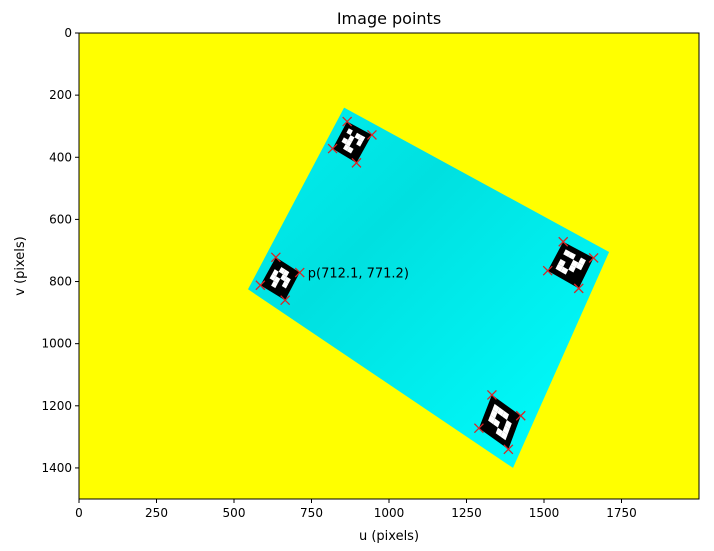  I want to click on x-tick-label: 750, so click(311, 513).